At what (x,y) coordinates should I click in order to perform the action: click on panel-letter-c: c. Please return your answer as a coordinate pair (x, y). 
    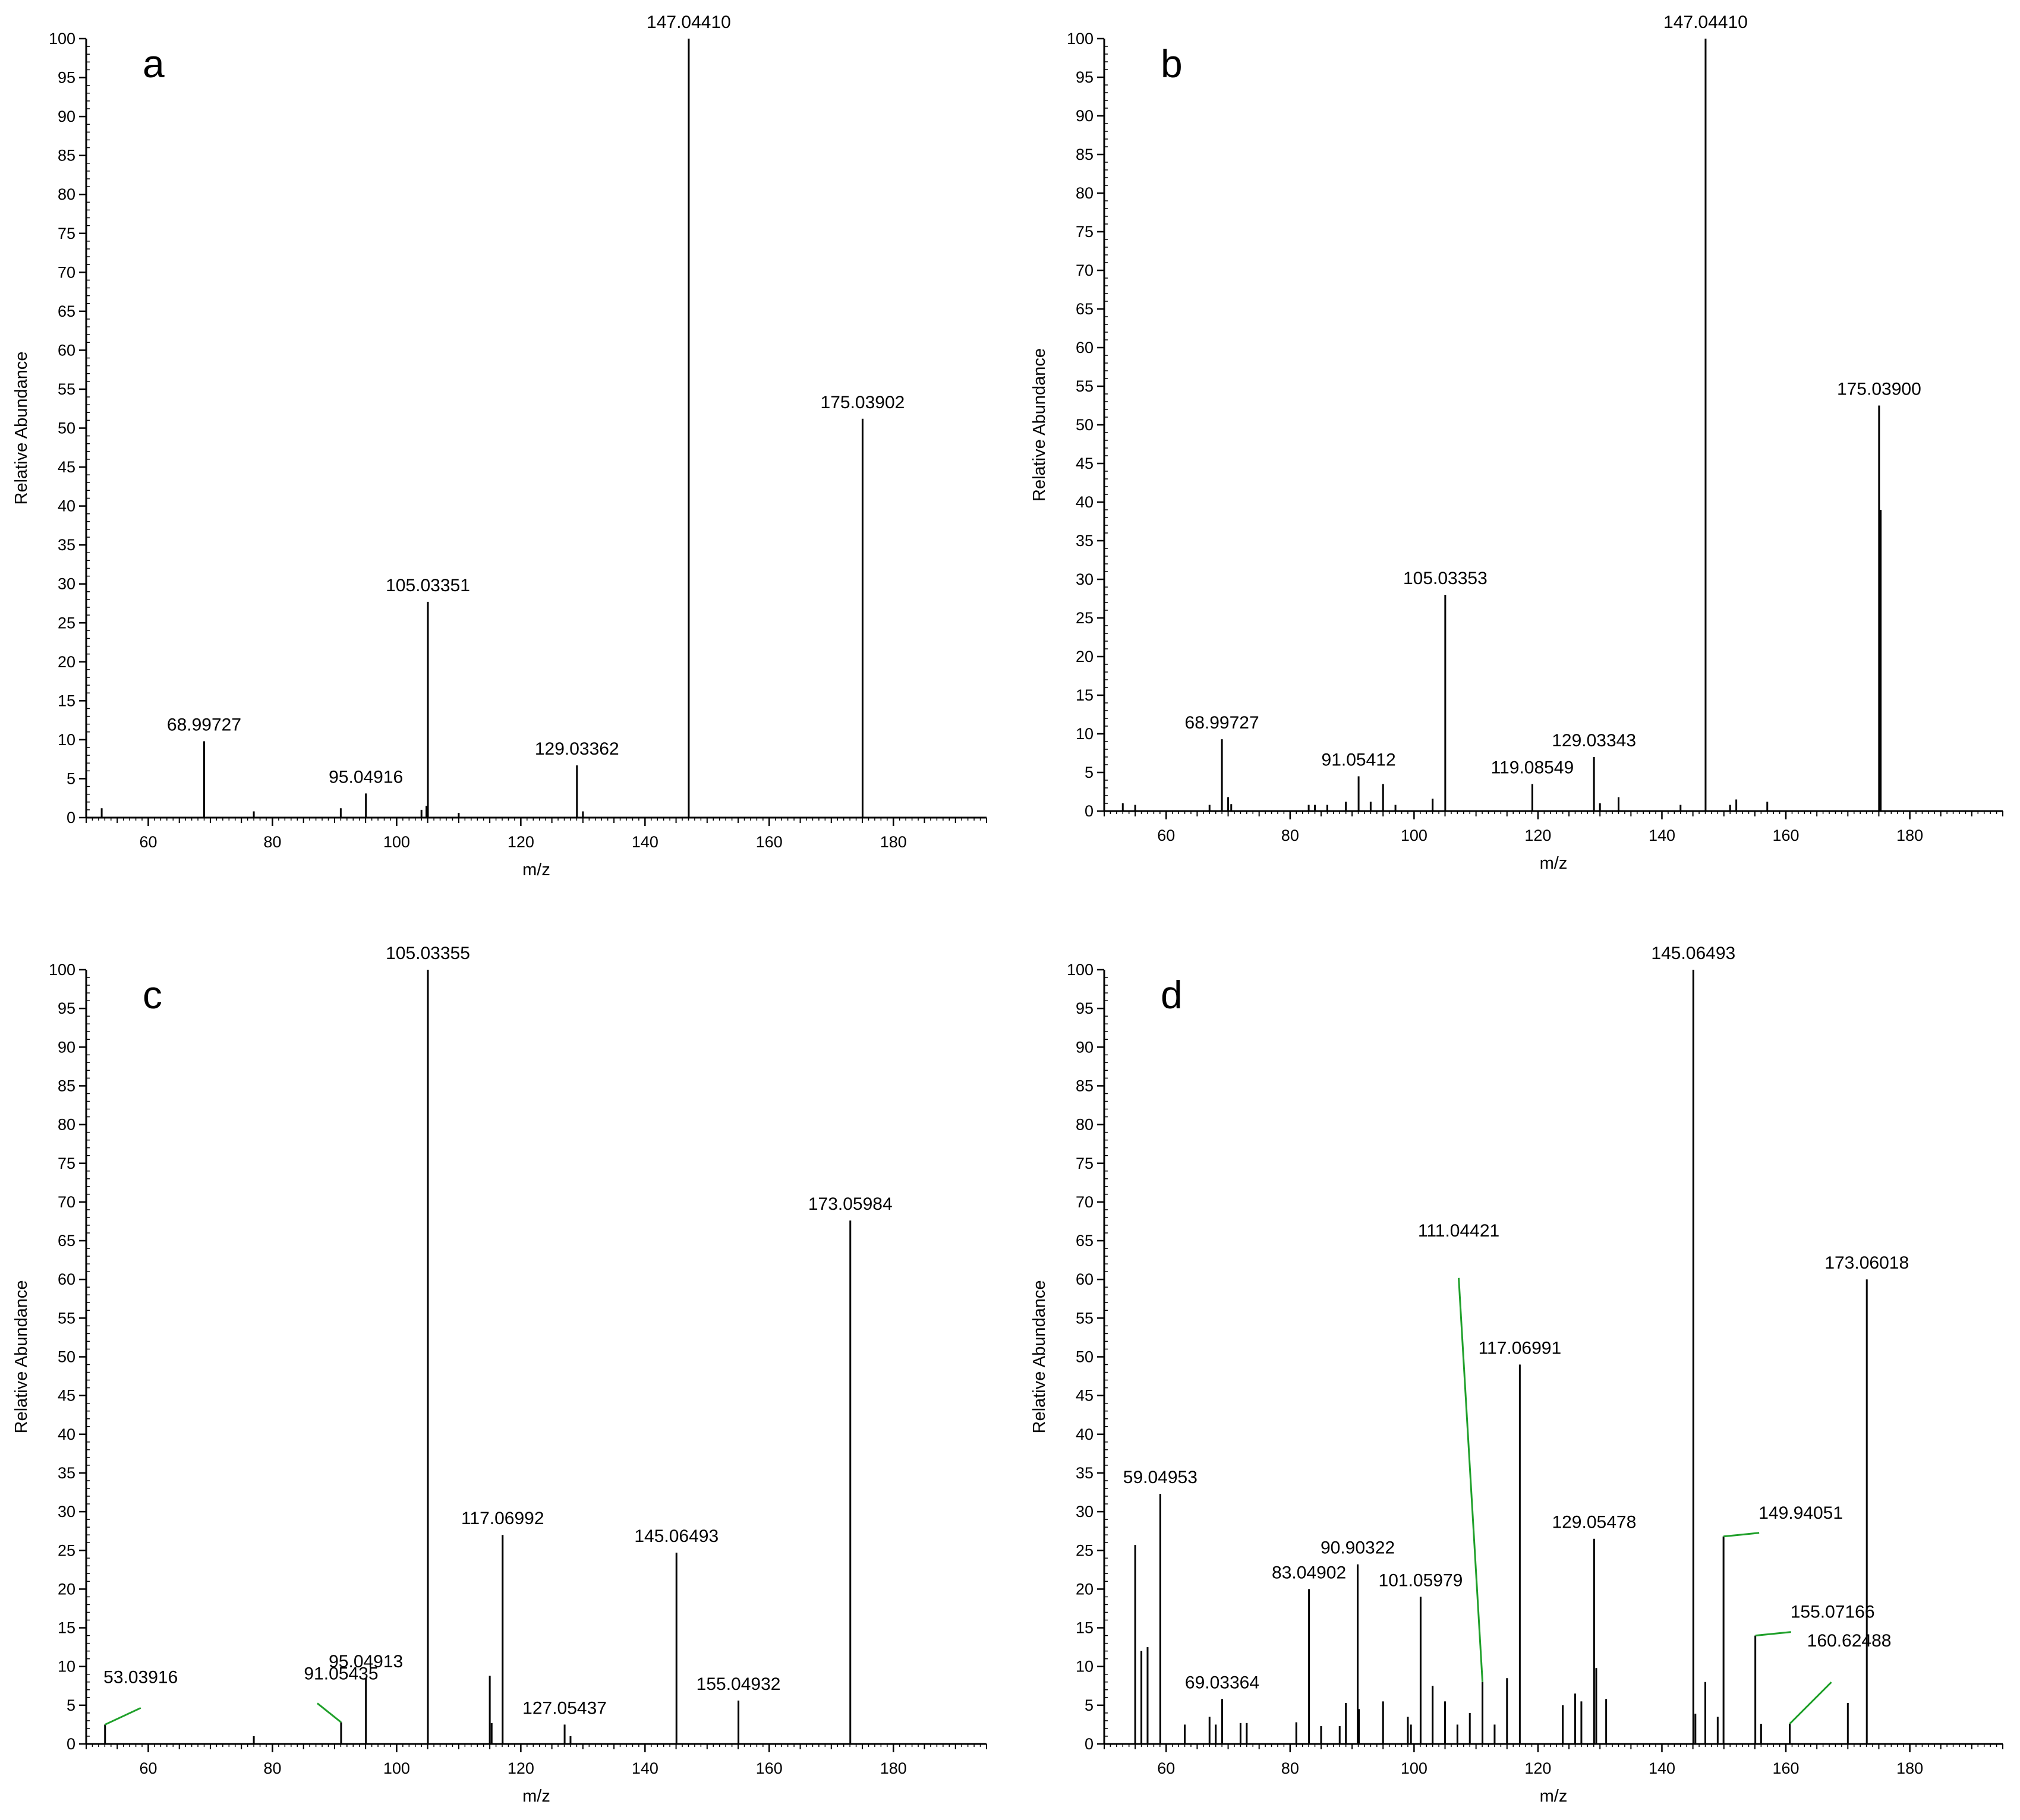
    Looking at the image, I should click on (152, 995).